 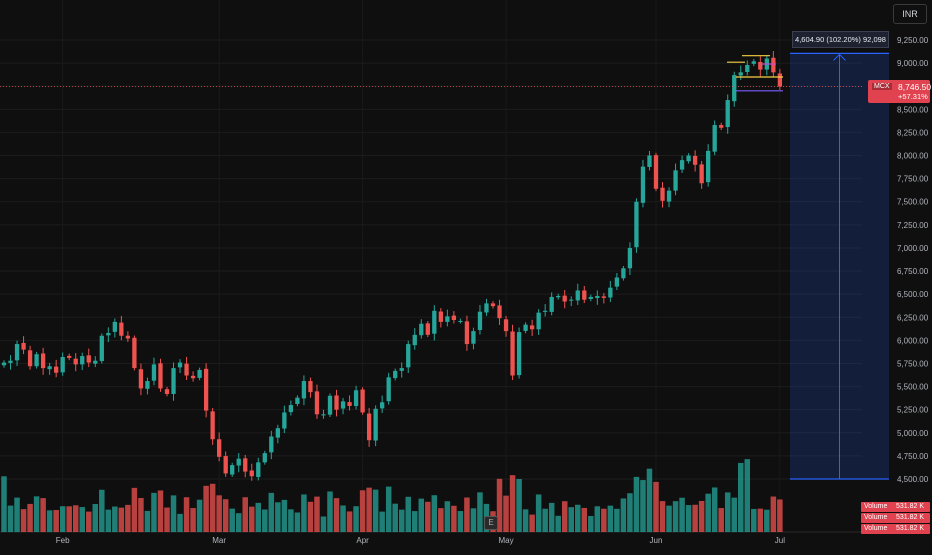 What do you see at coordinates (491, 523) in the screenshot?
I see `earnings-icon: E` at bounding box center [491, 523].